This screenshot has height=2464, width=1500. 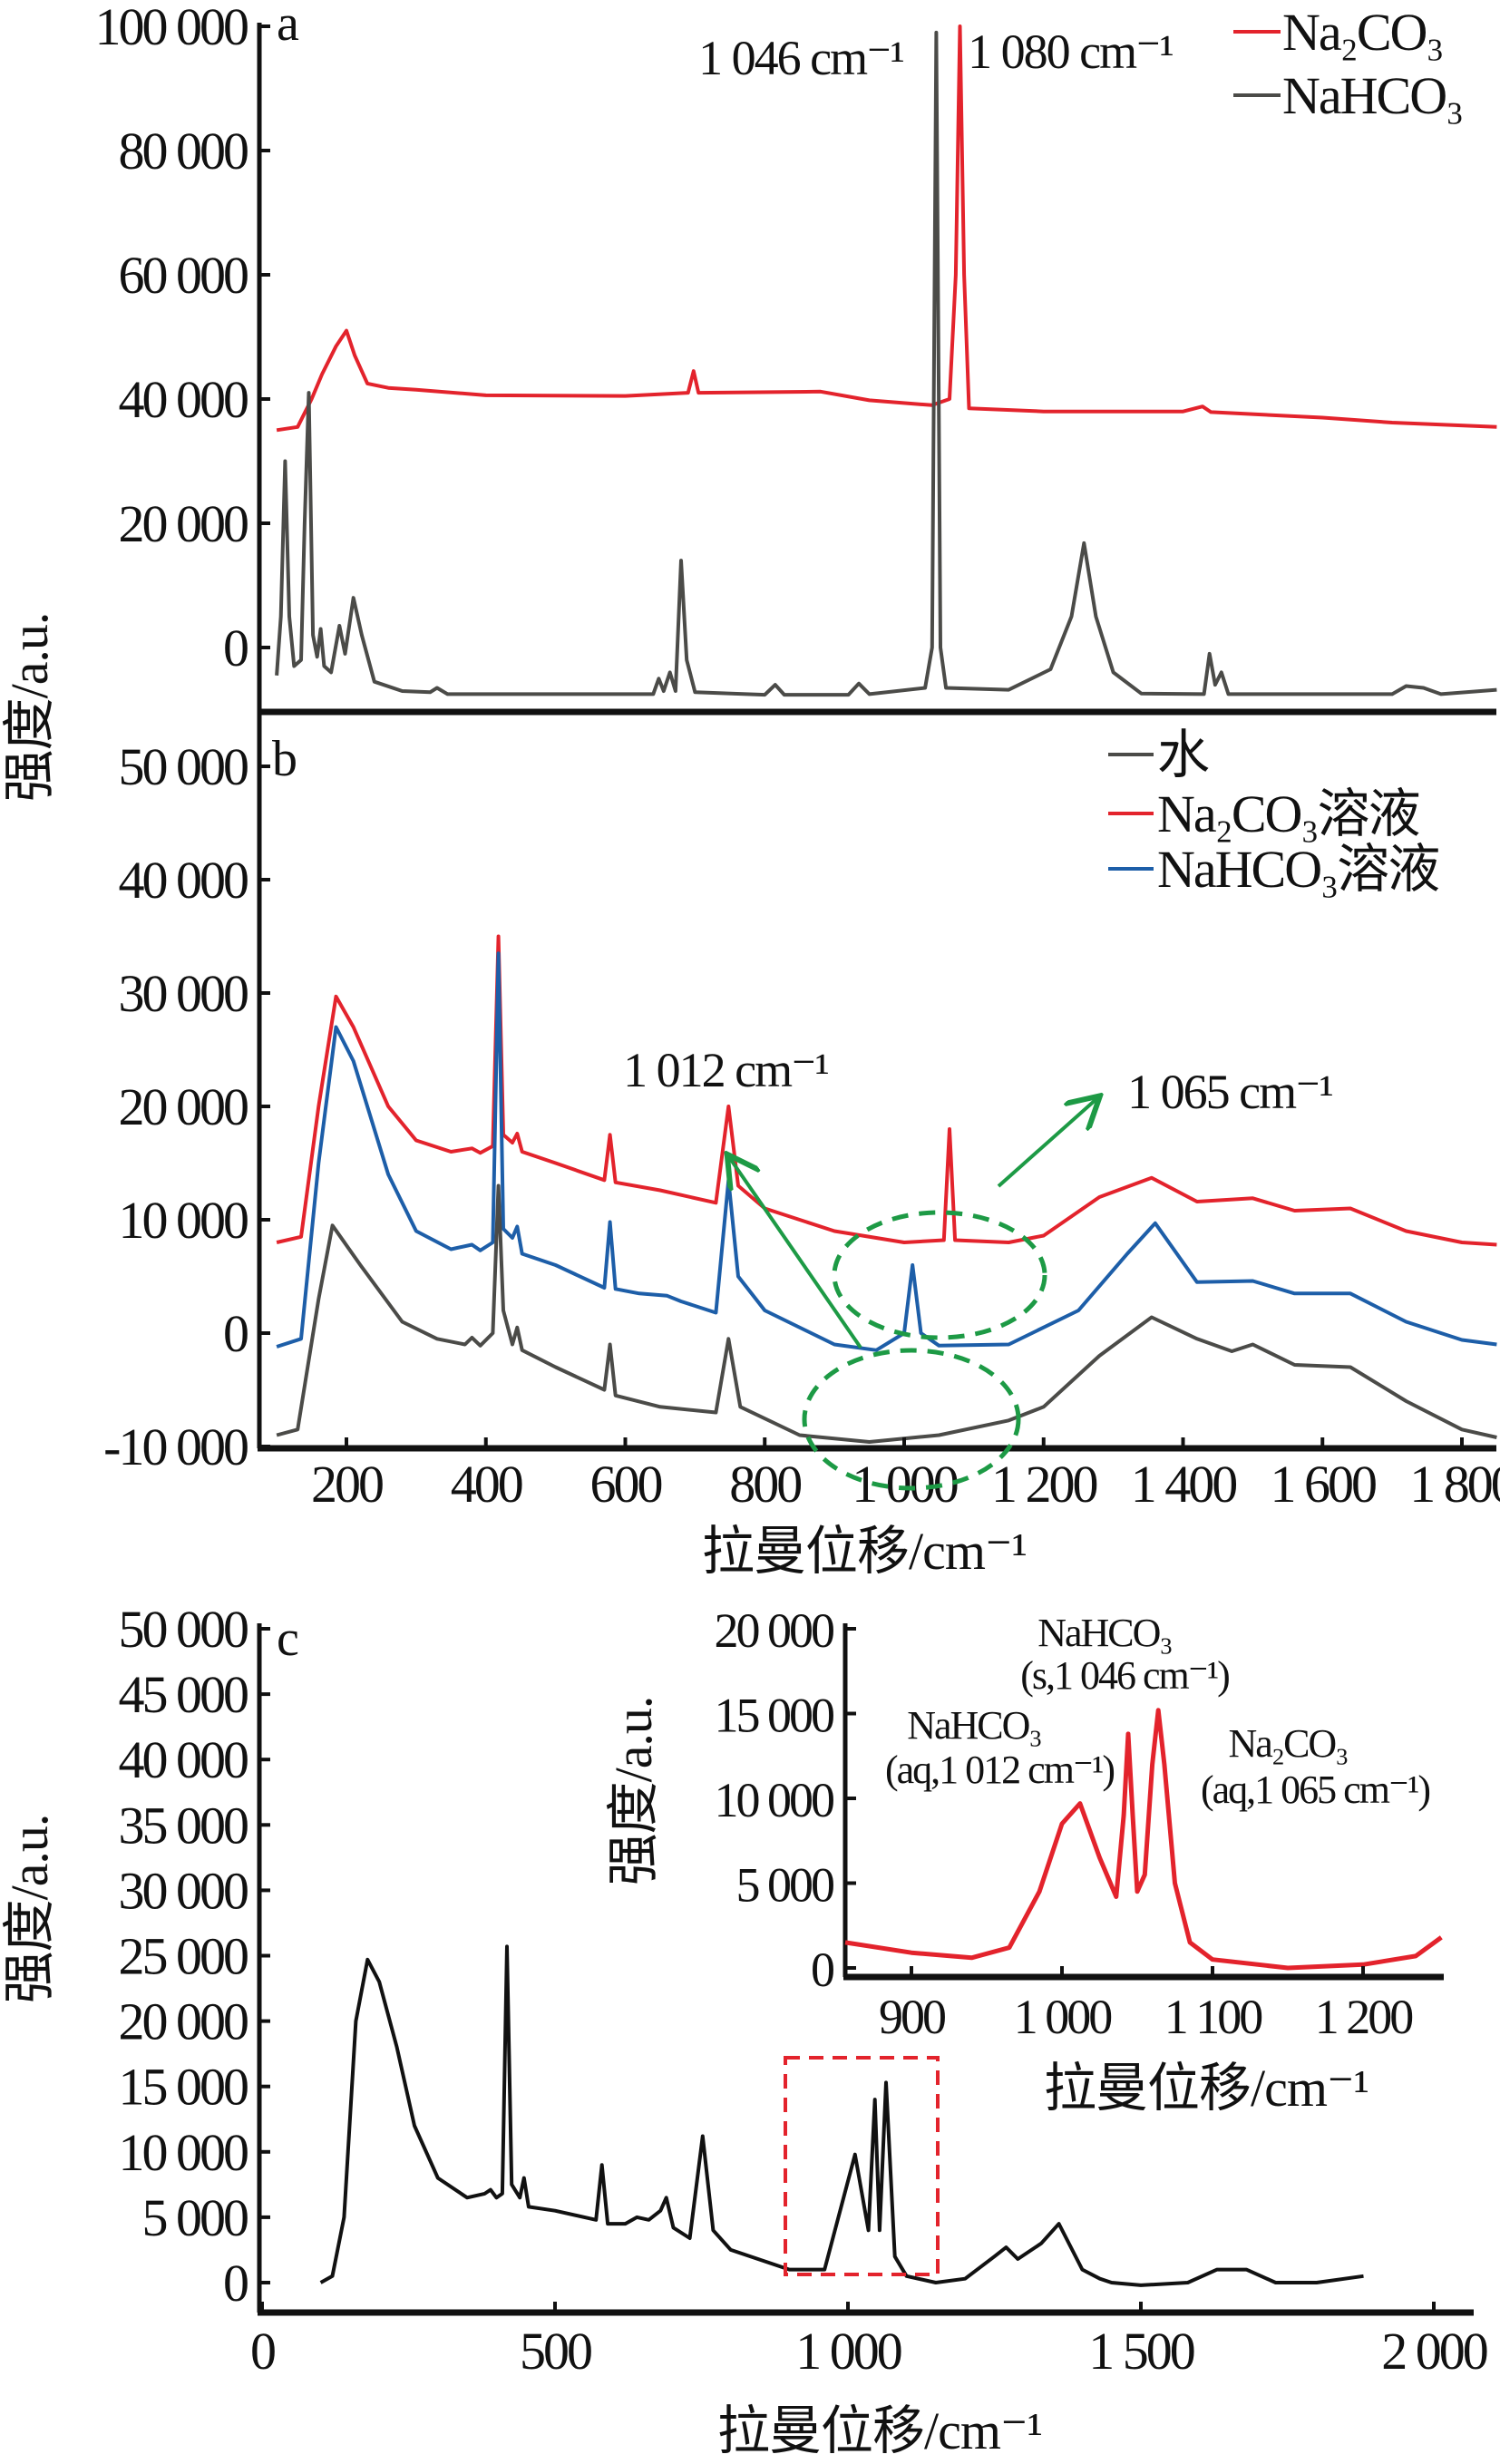 What do you see at coordinates (1455, 1484) in the screenshot?
I see `b-x-tick-label: 1 800` at bounding box center [1455, 1484].